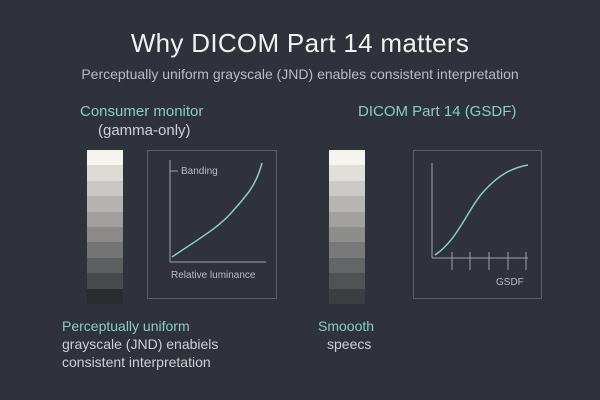 The height and width of the screenshot is (400, 600). What do you see at coordinates (213, 275) in the screenshot?
I see `left-plot-xlabel: Relative luminance` at bounding box center [213, 275].